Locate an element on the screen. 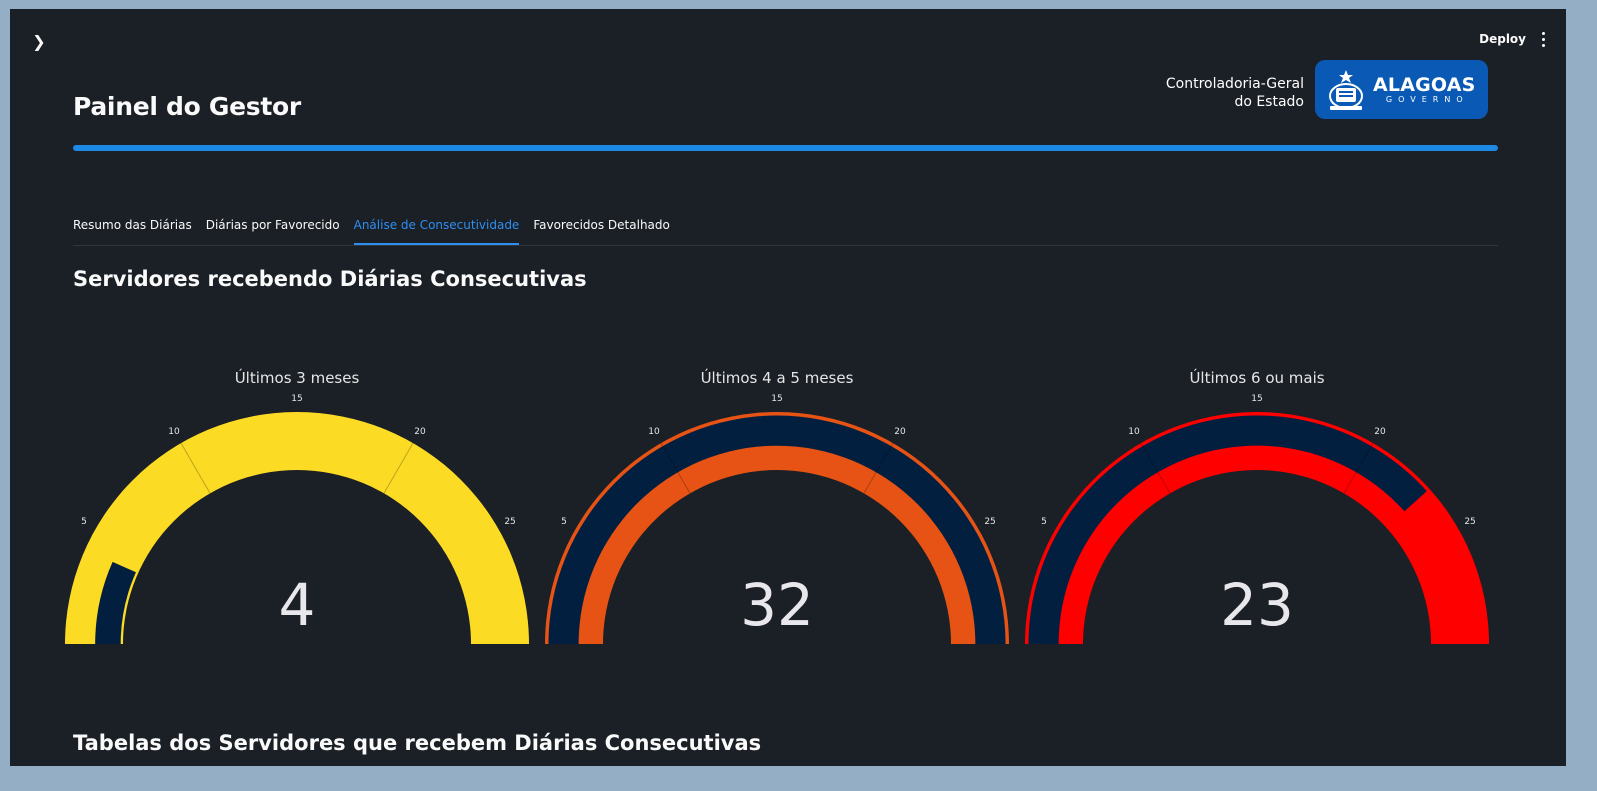 Image resolution: width=1597 pixels, height=791 pixels. tab-diarias-por-favorecido: Diárias por Favorecido is located at coordinates (272, 225).